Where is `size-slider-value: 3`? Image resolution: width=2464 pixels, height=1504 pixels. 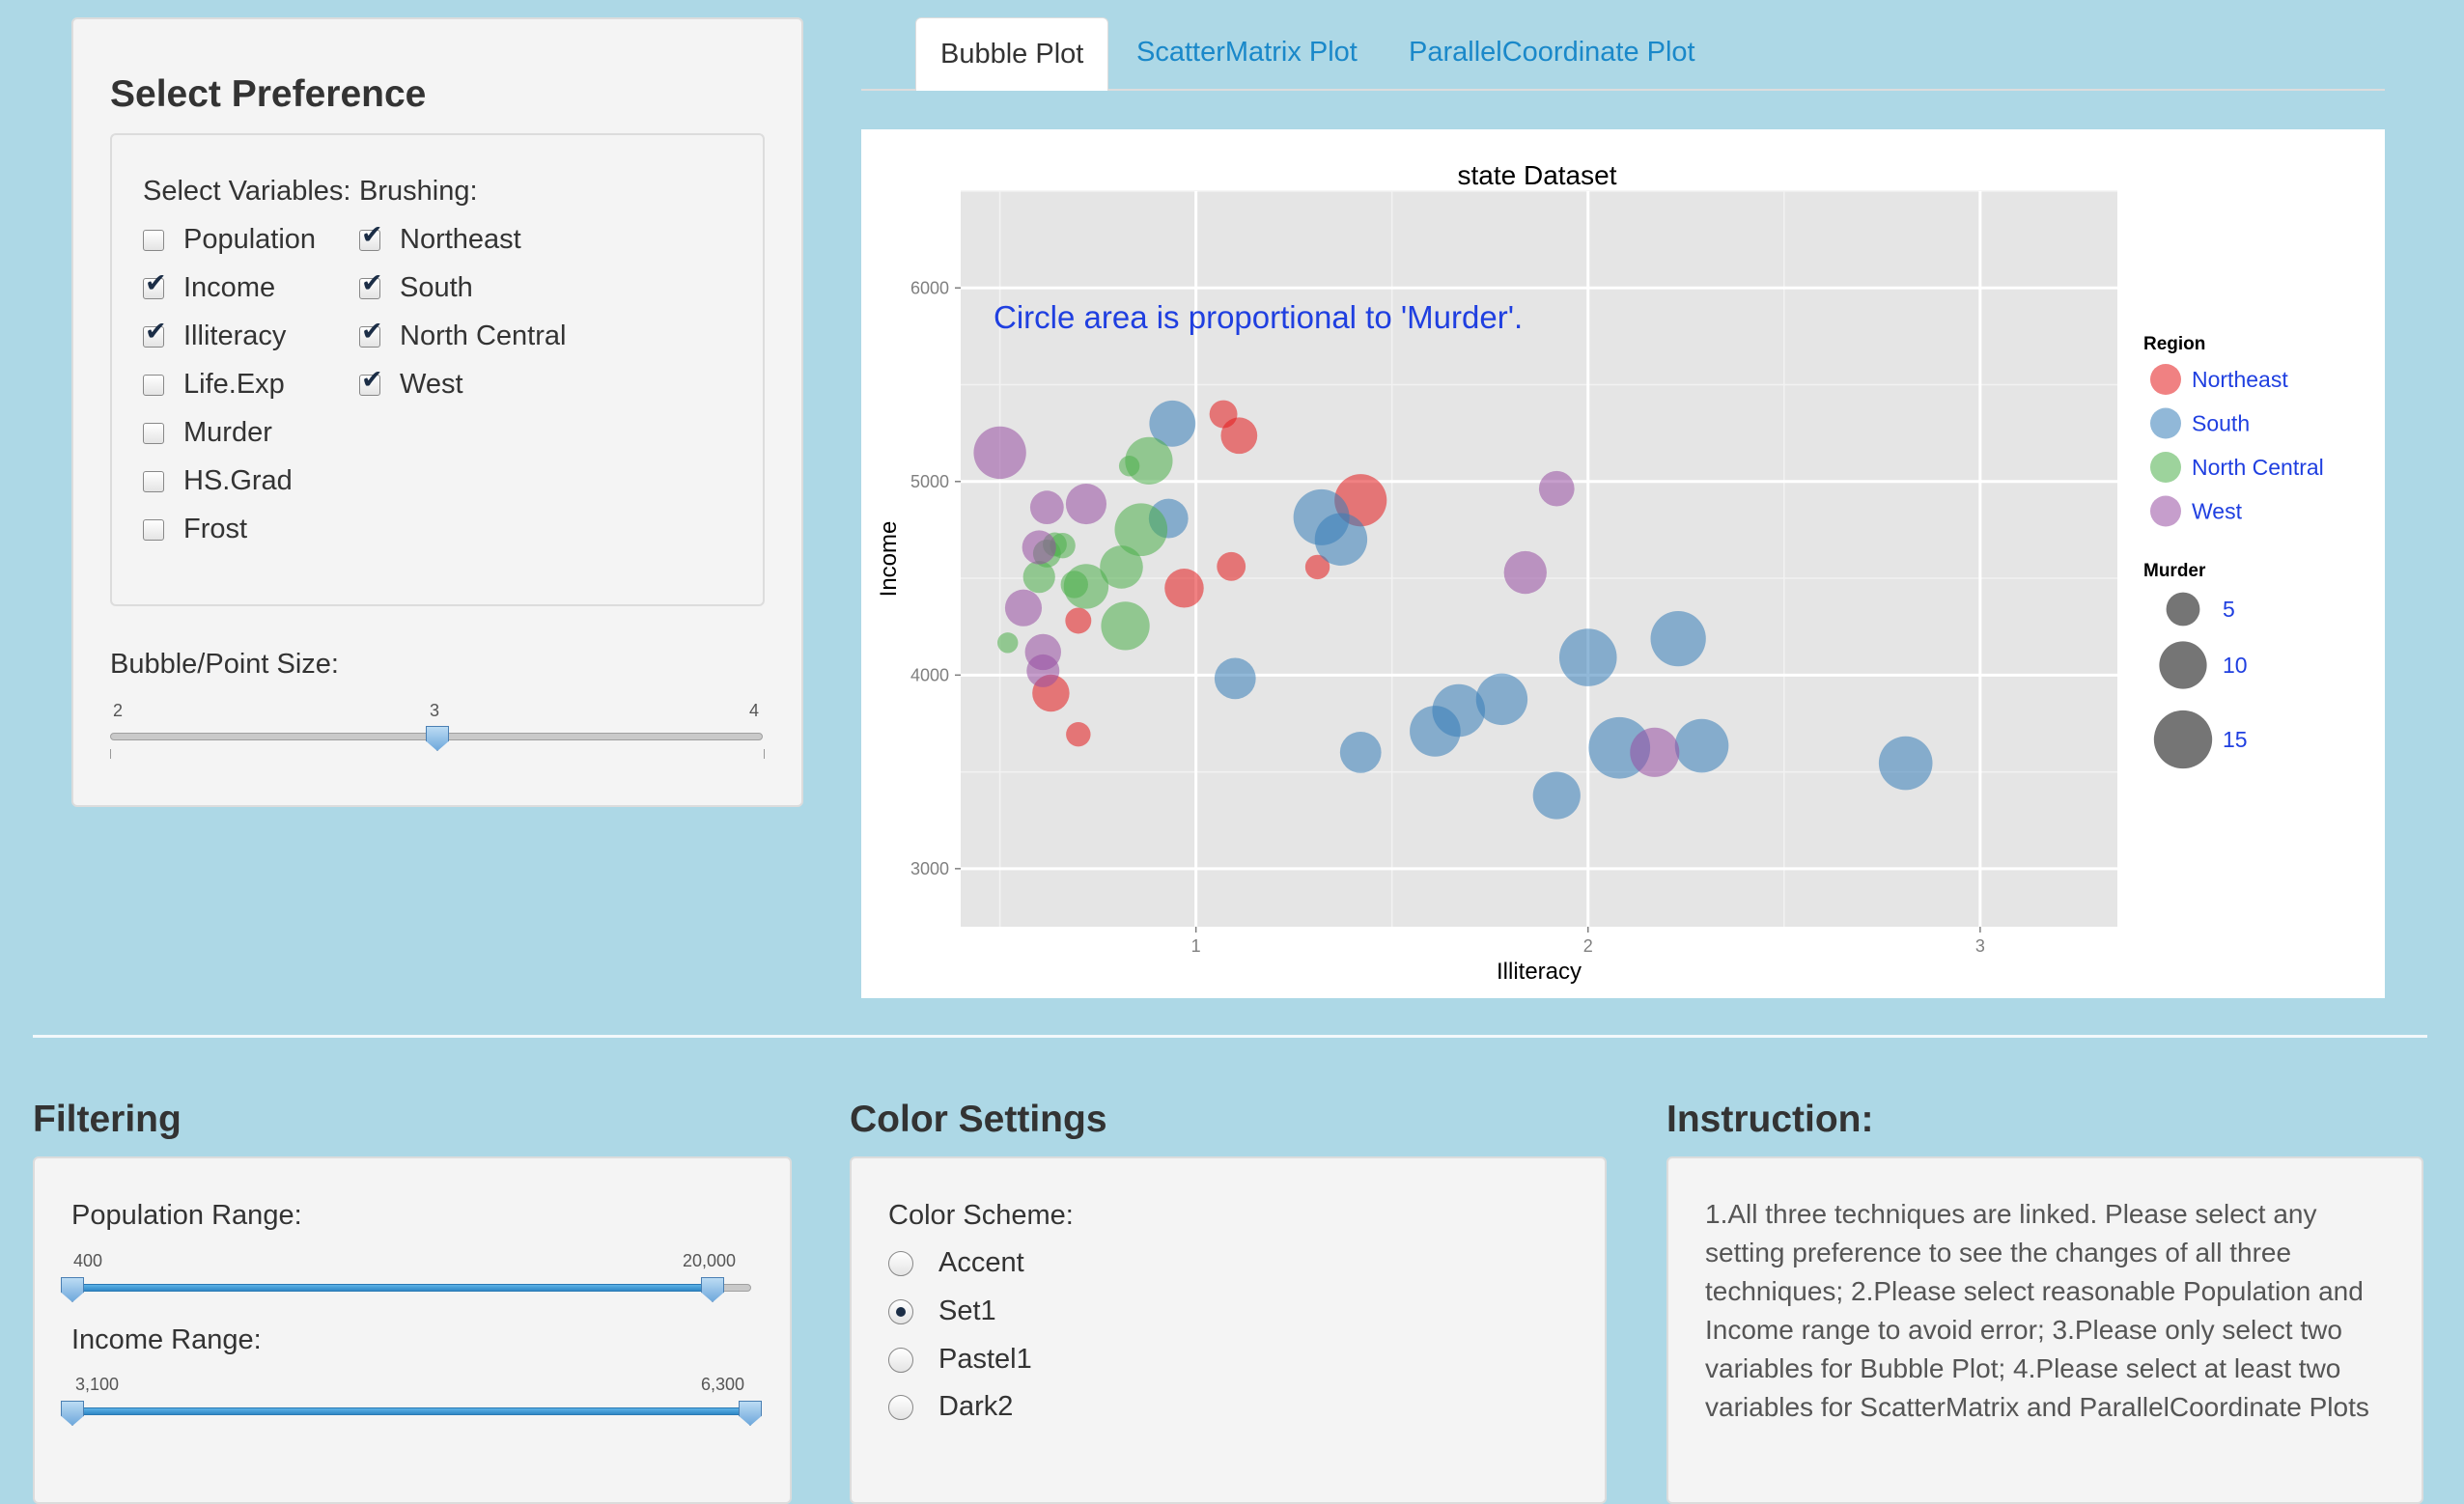
size-slider-value: 3 is located at coordinates (435, 710).